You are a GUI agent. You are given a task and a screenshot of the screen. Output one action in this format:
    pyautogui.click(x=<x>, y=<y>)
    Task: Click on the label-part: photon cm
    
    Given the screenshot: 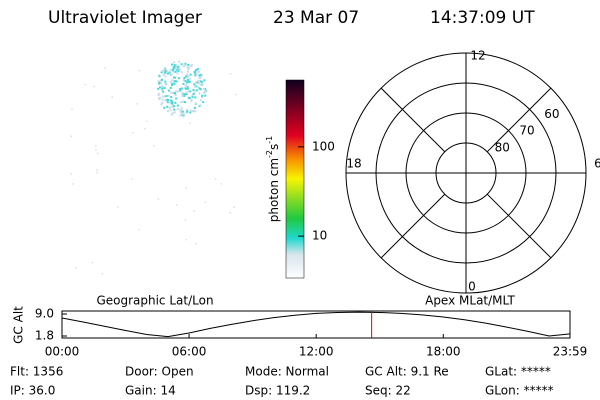 What is the action you would take?
    pyautogui.click(x=274, y=190)
    